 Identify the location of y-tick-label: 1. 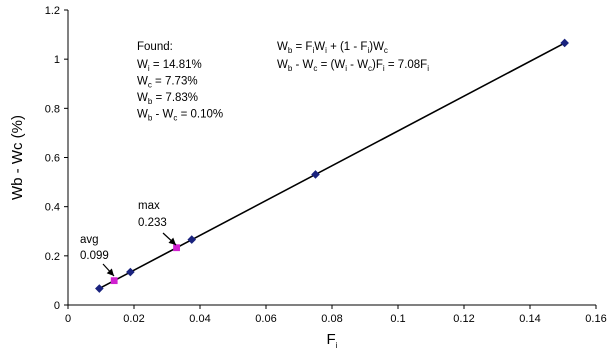
(57, 60).